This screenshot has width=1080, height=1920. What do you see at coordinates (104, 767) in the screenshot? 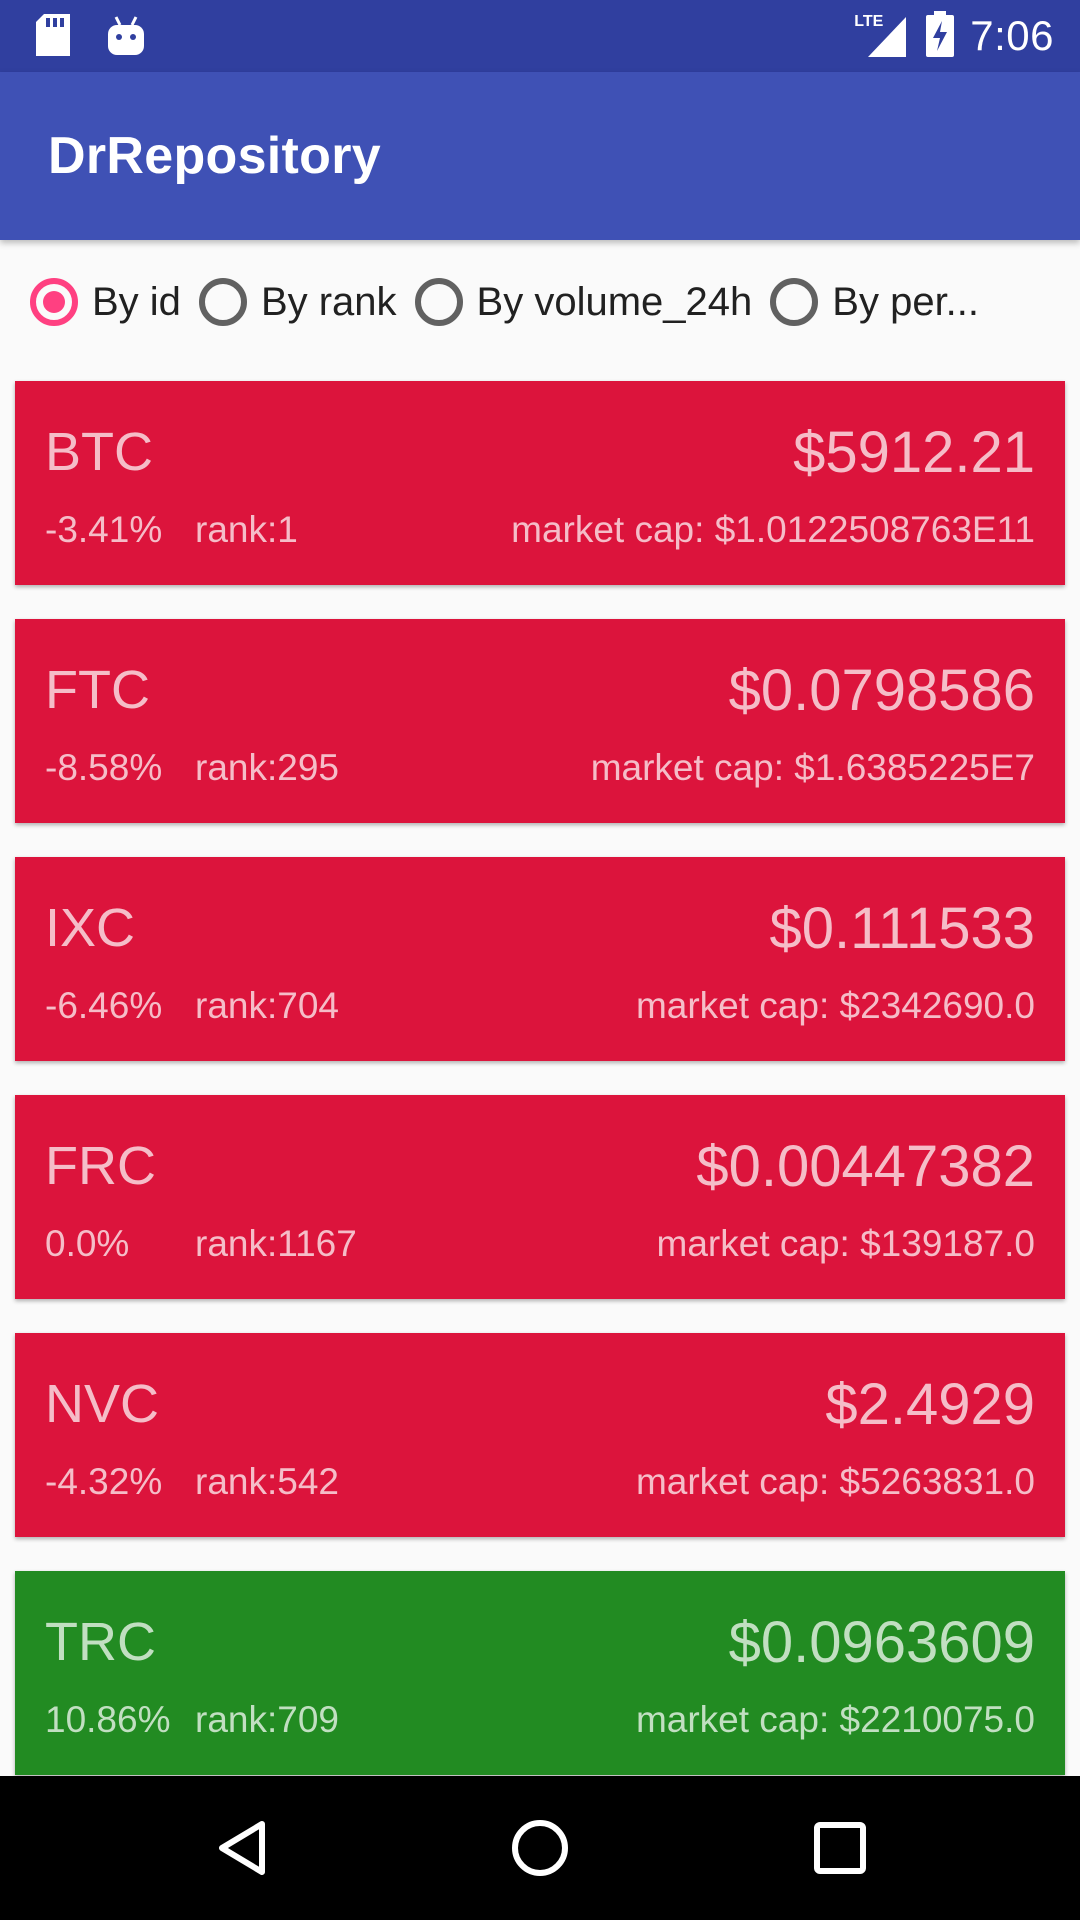
I see `coin-change: -8.58%` at bounding box center [104, 767].